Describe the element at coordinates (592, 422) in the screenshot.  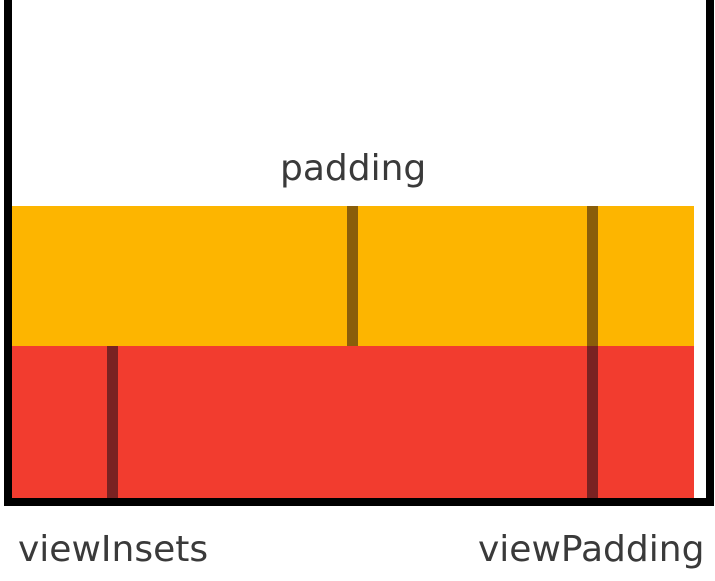
I see `view-padding-marker-lower` at that location.